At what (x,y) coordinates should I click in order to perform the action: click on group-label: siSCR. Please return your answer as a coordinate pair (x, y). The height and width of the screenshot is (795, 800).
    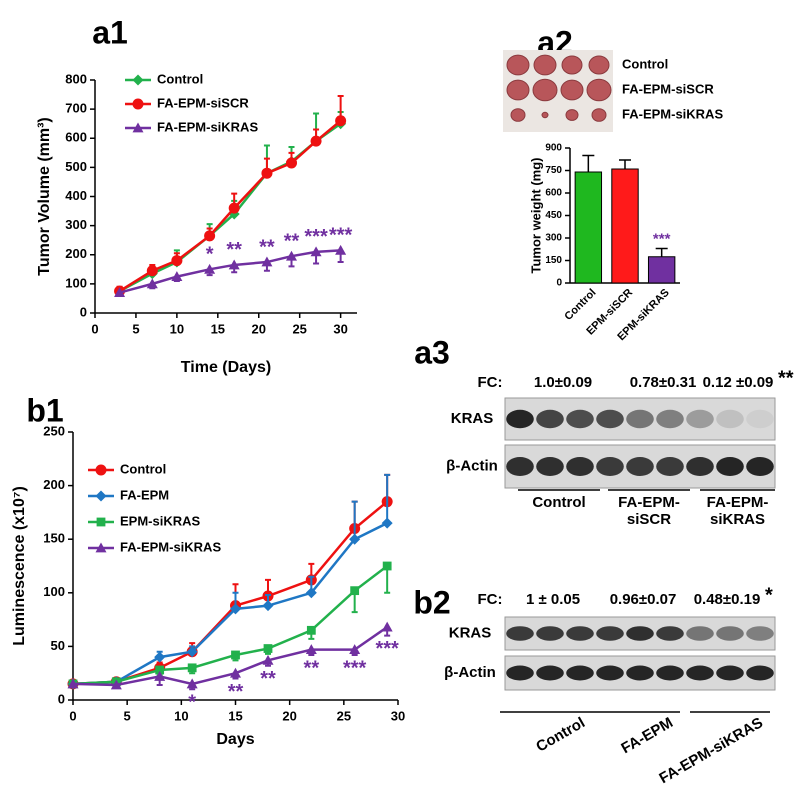
    Looking at the image, I should click on (649, 519).